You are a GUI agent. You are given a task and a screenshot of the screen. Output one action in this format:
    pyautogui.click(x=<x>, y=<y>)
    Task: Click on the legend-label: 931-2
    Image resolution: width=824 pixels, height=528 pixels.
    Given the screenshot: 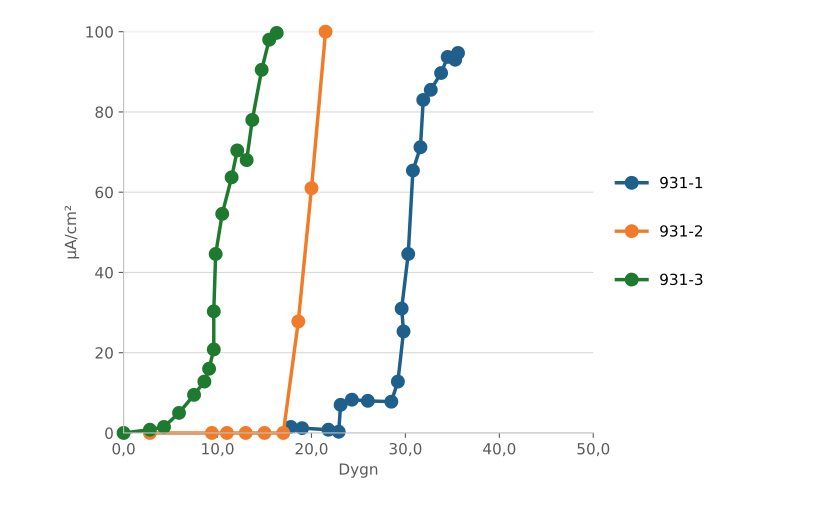 What is the action you would take?
    pyautogui.click(x=681, y=231)
    